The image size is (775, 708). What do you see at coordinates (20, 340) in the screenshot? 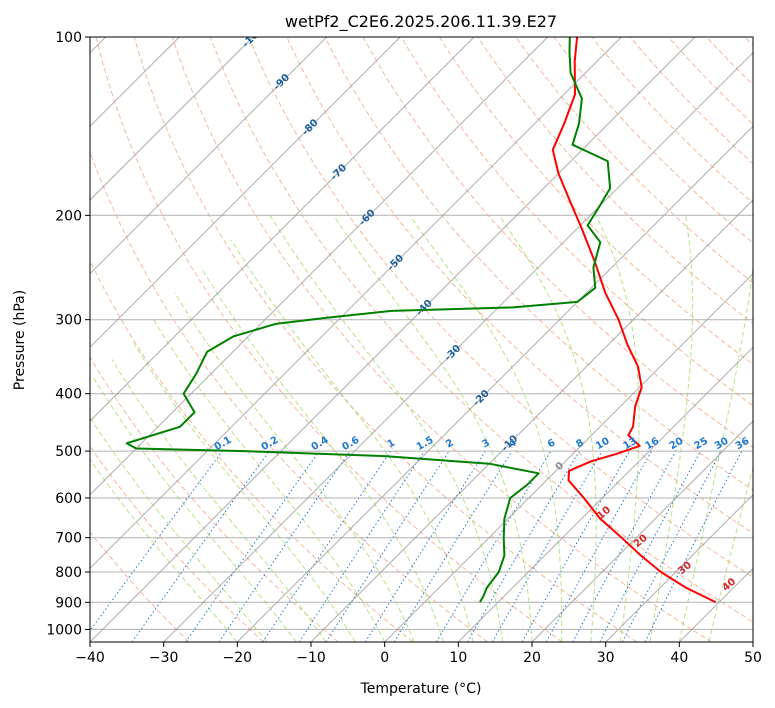
I see `y-axis-label: Pressure (hPa)` at bounding box center [20, 340].